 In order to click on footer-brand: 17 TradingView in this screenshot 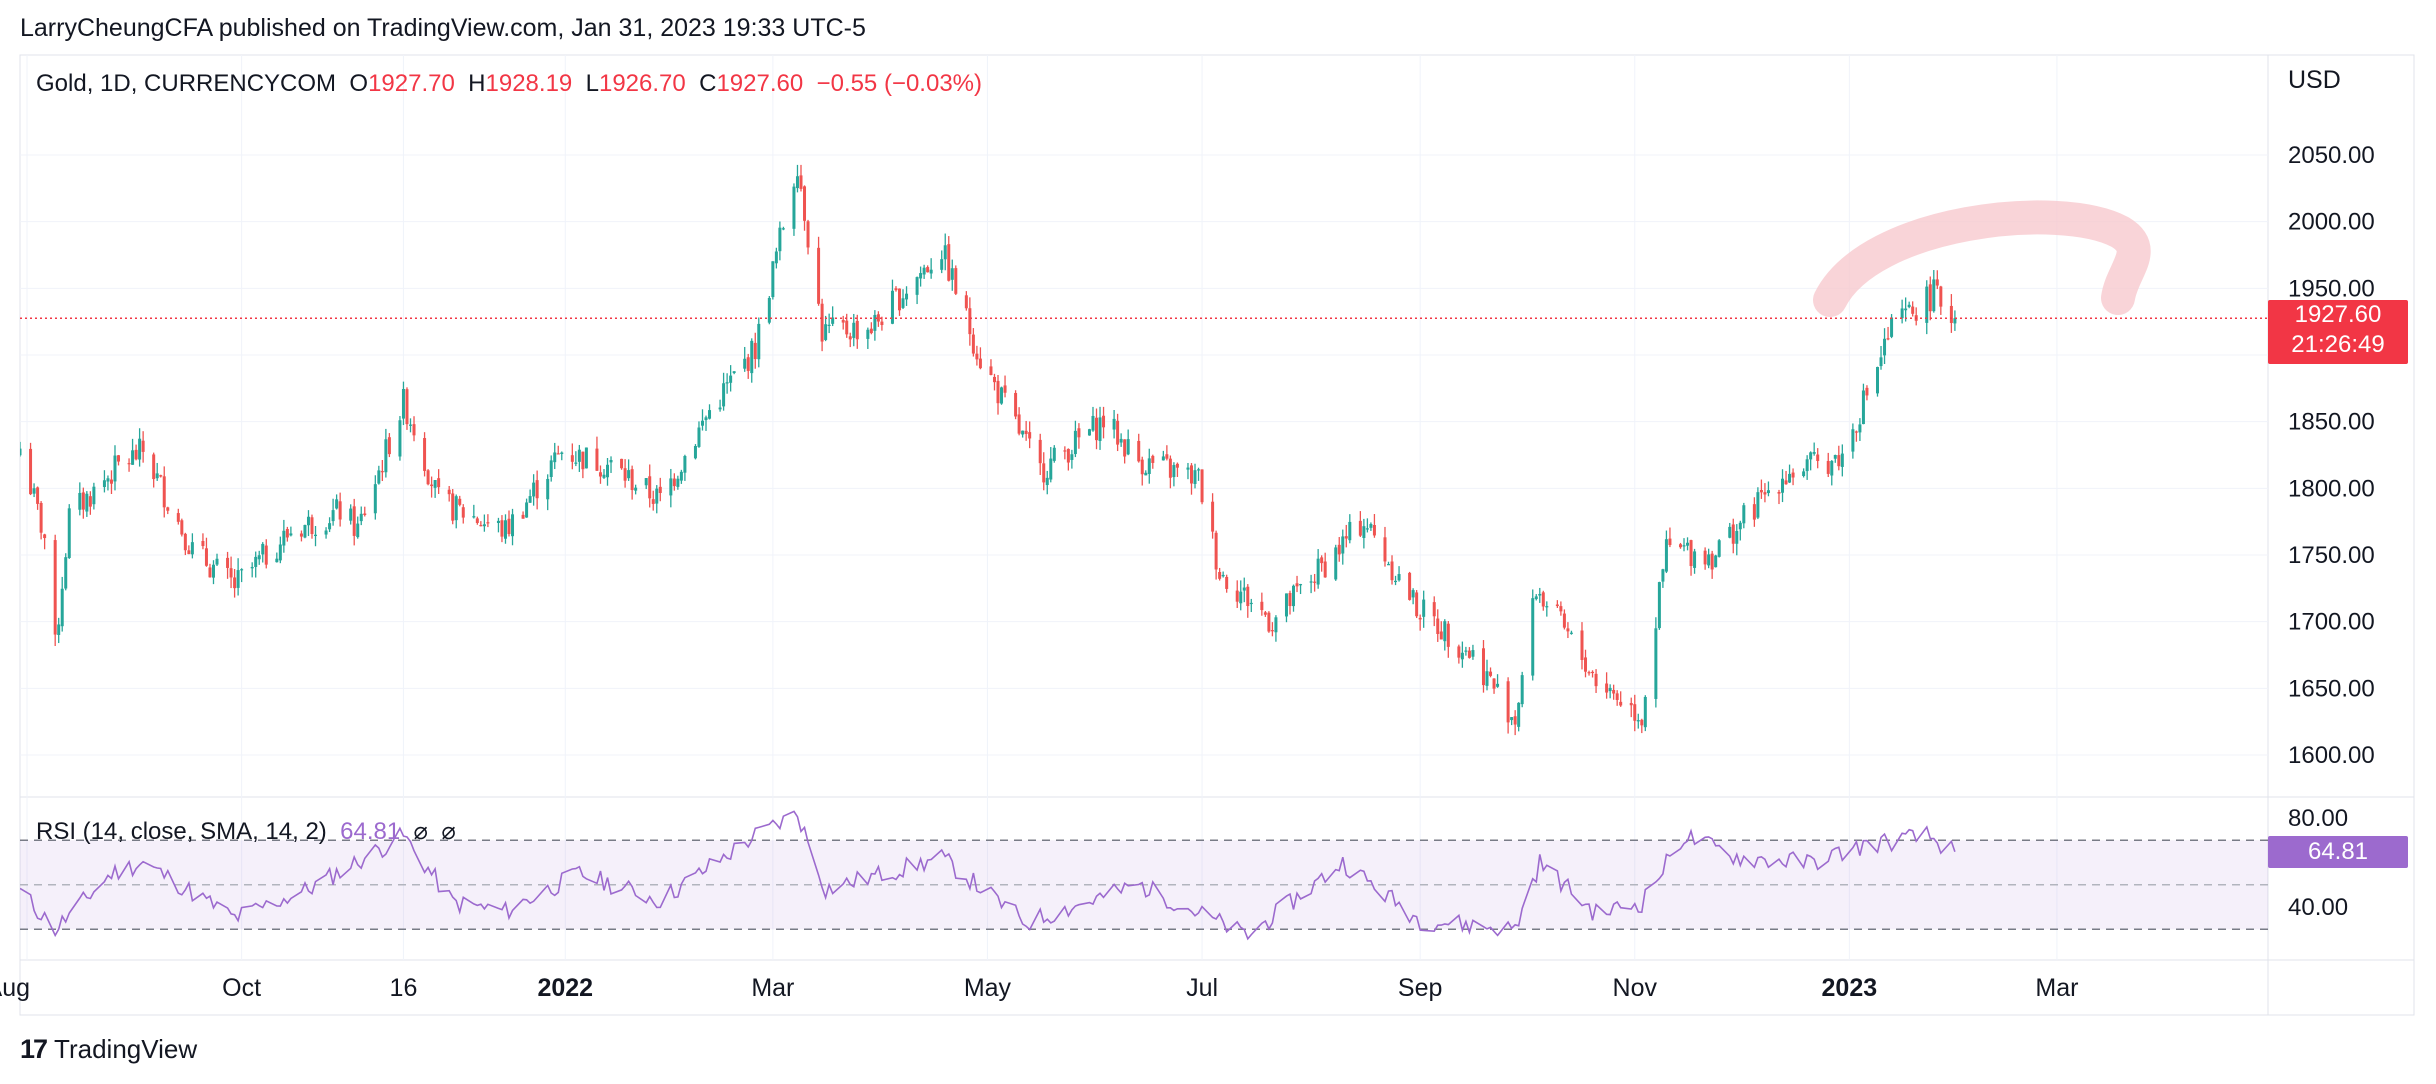, I will do `click(108, 1049)`.